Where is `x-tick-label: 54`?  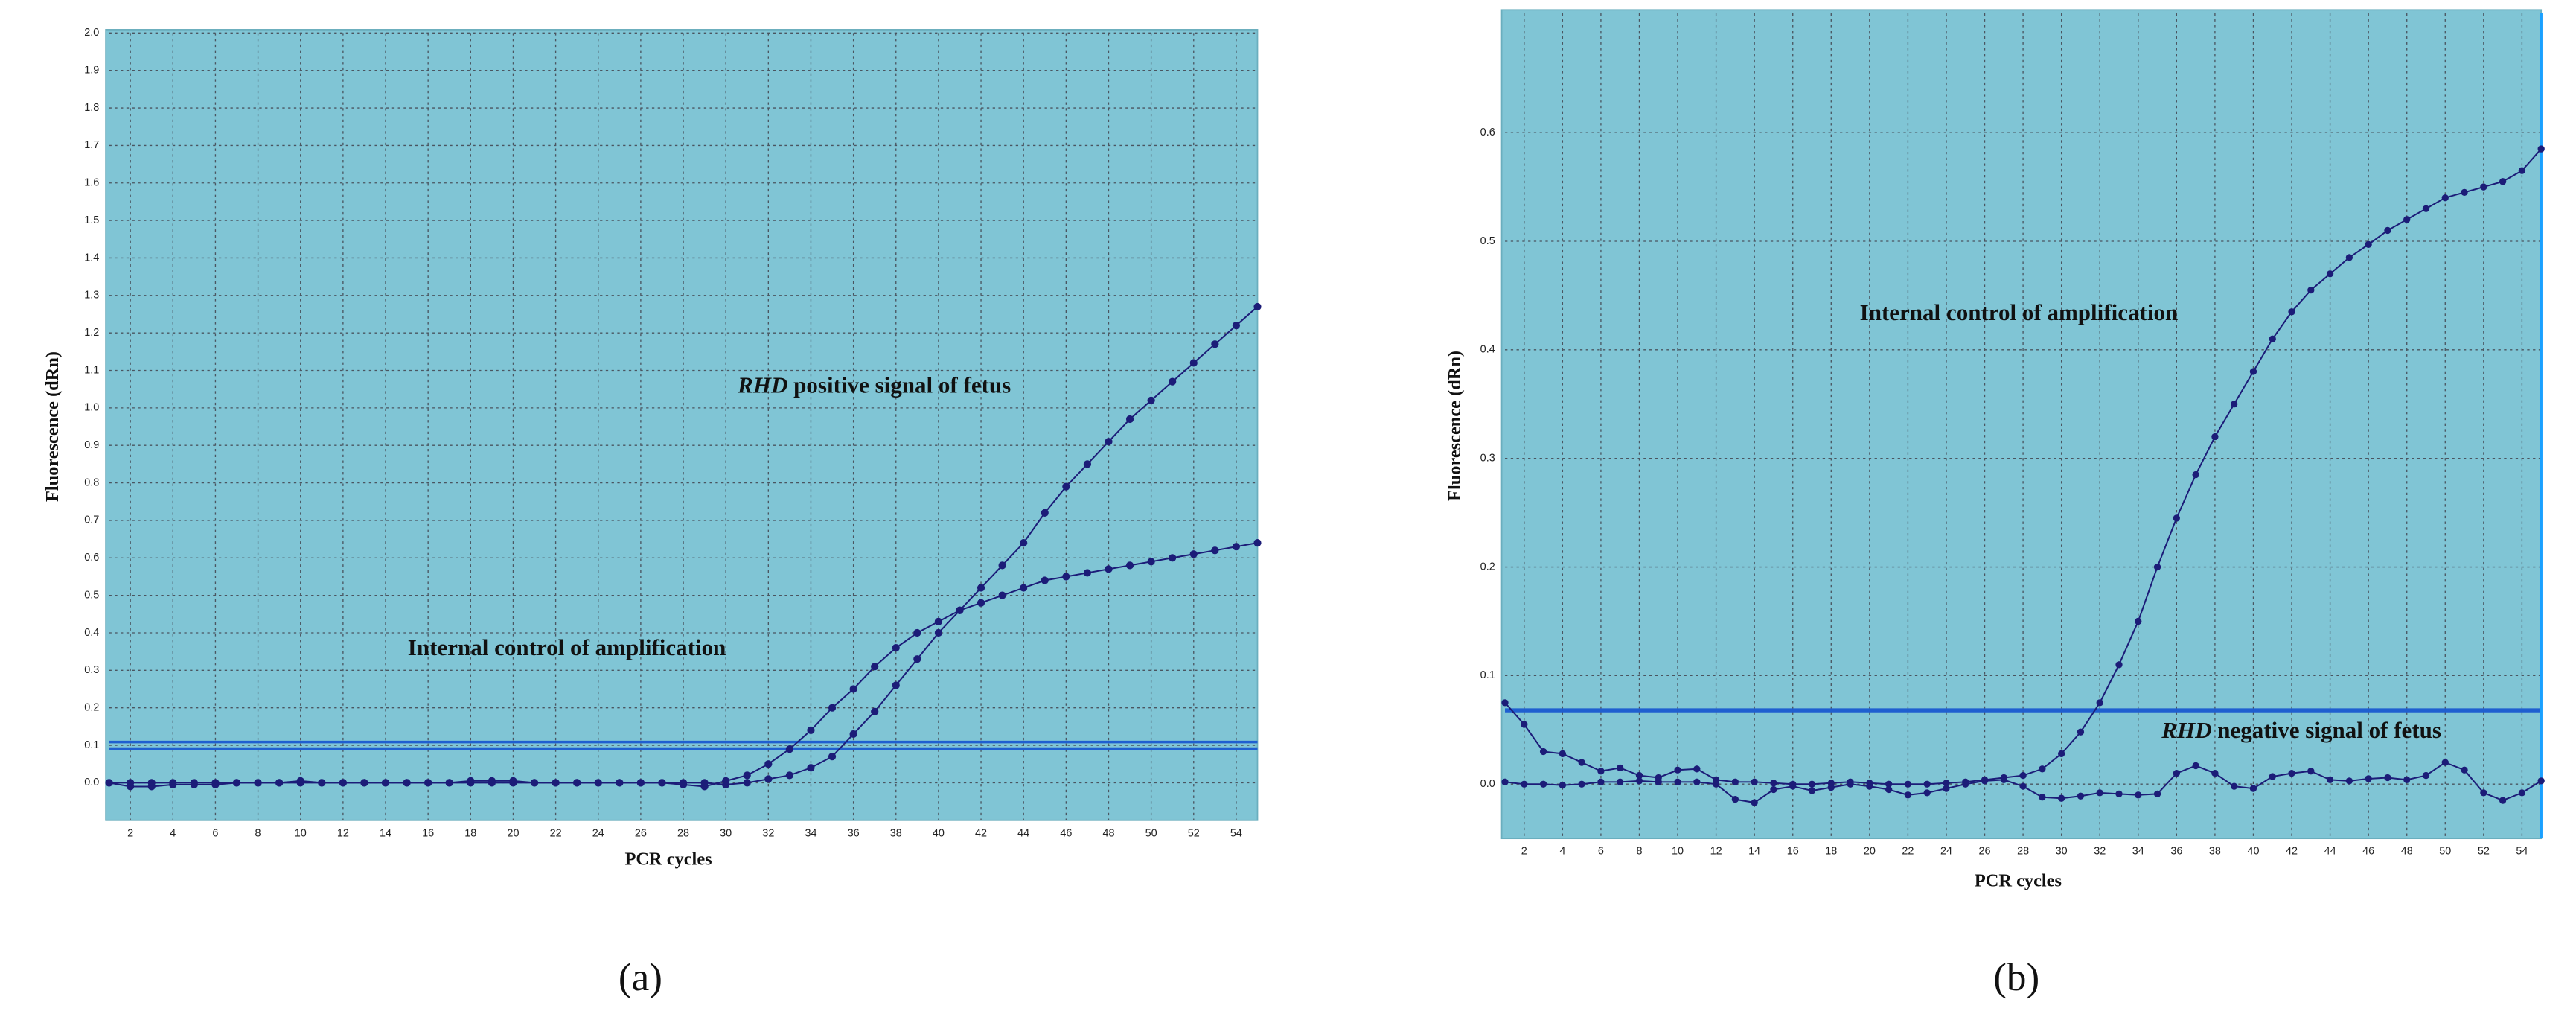 x-tick-label: 54 is located at coordinates (2522, 852).